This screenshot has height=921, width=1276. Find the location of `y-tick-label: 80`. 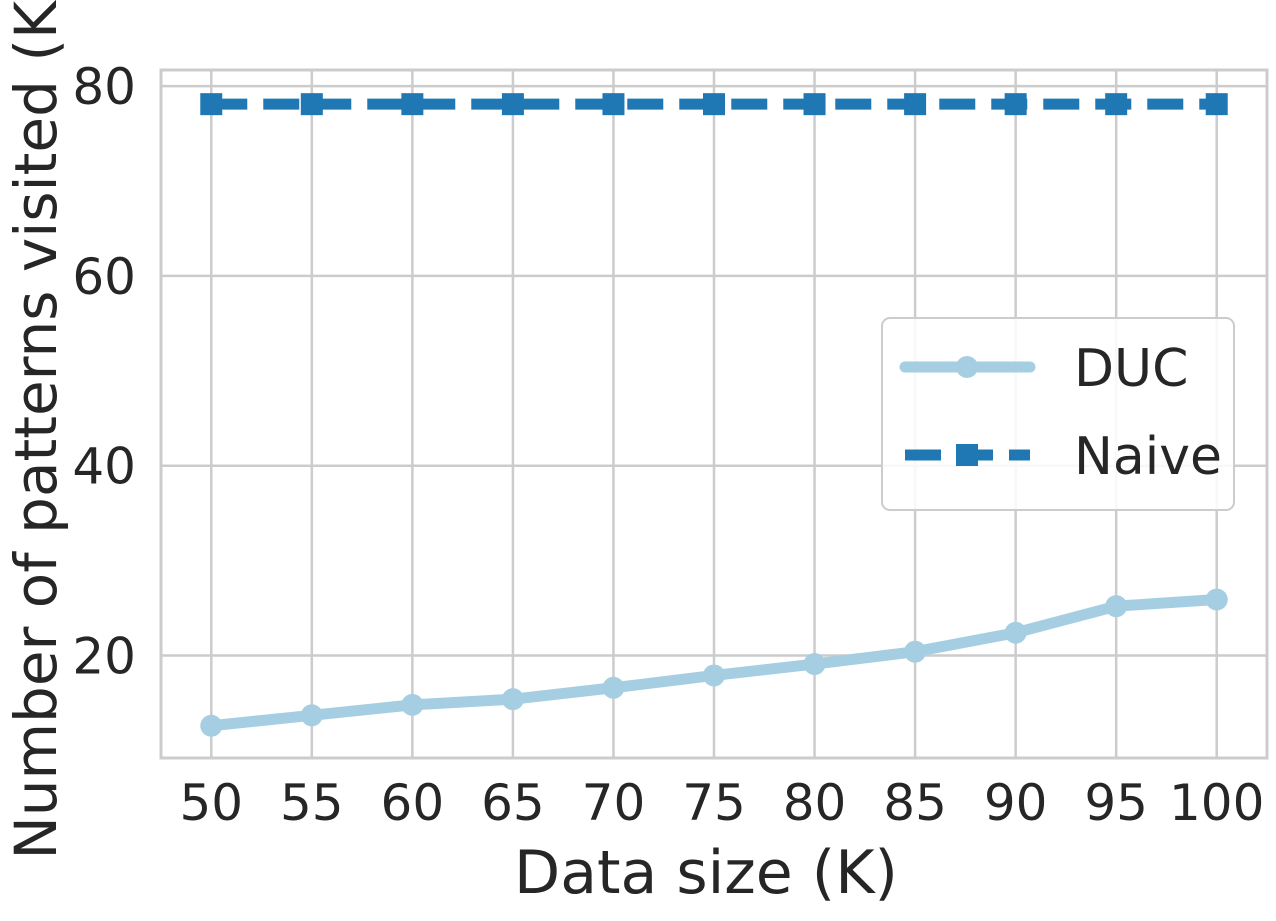

y-tick-label: 80 is located at coordinates (104, 87).